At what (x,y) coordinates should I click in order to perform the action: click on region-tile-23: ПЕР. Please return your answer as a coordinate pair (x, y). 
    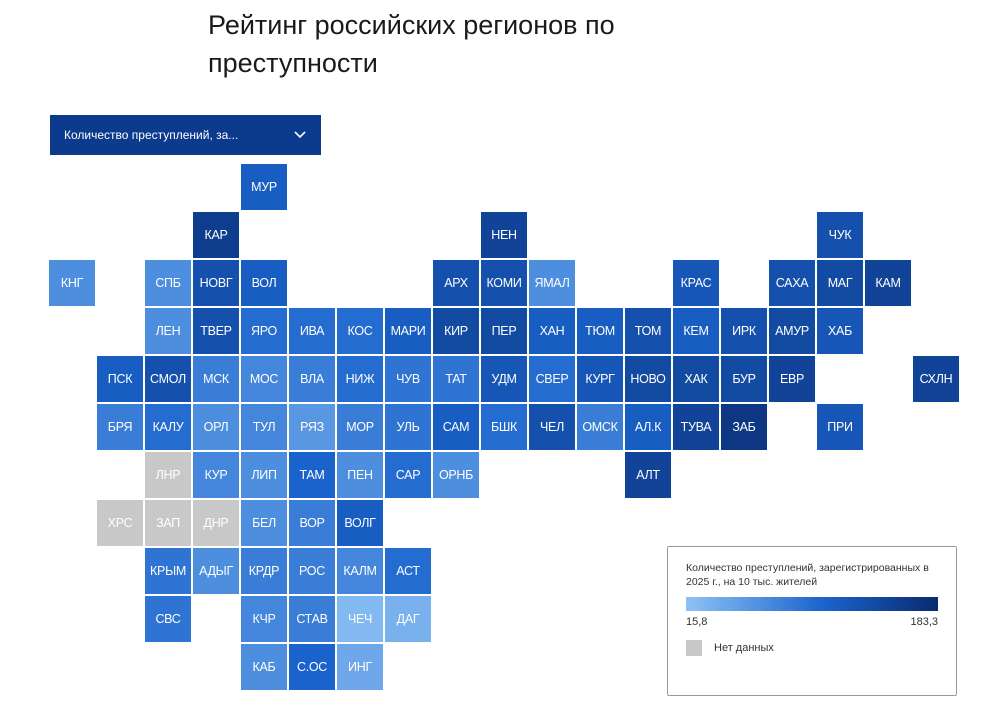
    Looking at the image, I should click on (504, 331).